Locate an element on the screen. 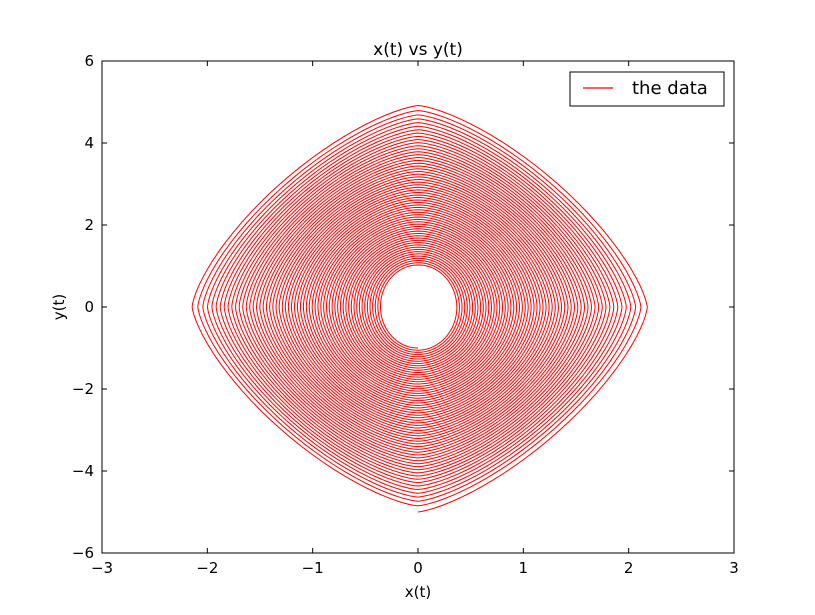 Image resolution: width=815 pixels, height=615 pixels. y-tick-label: 4 is located at coordinates (89, 143).